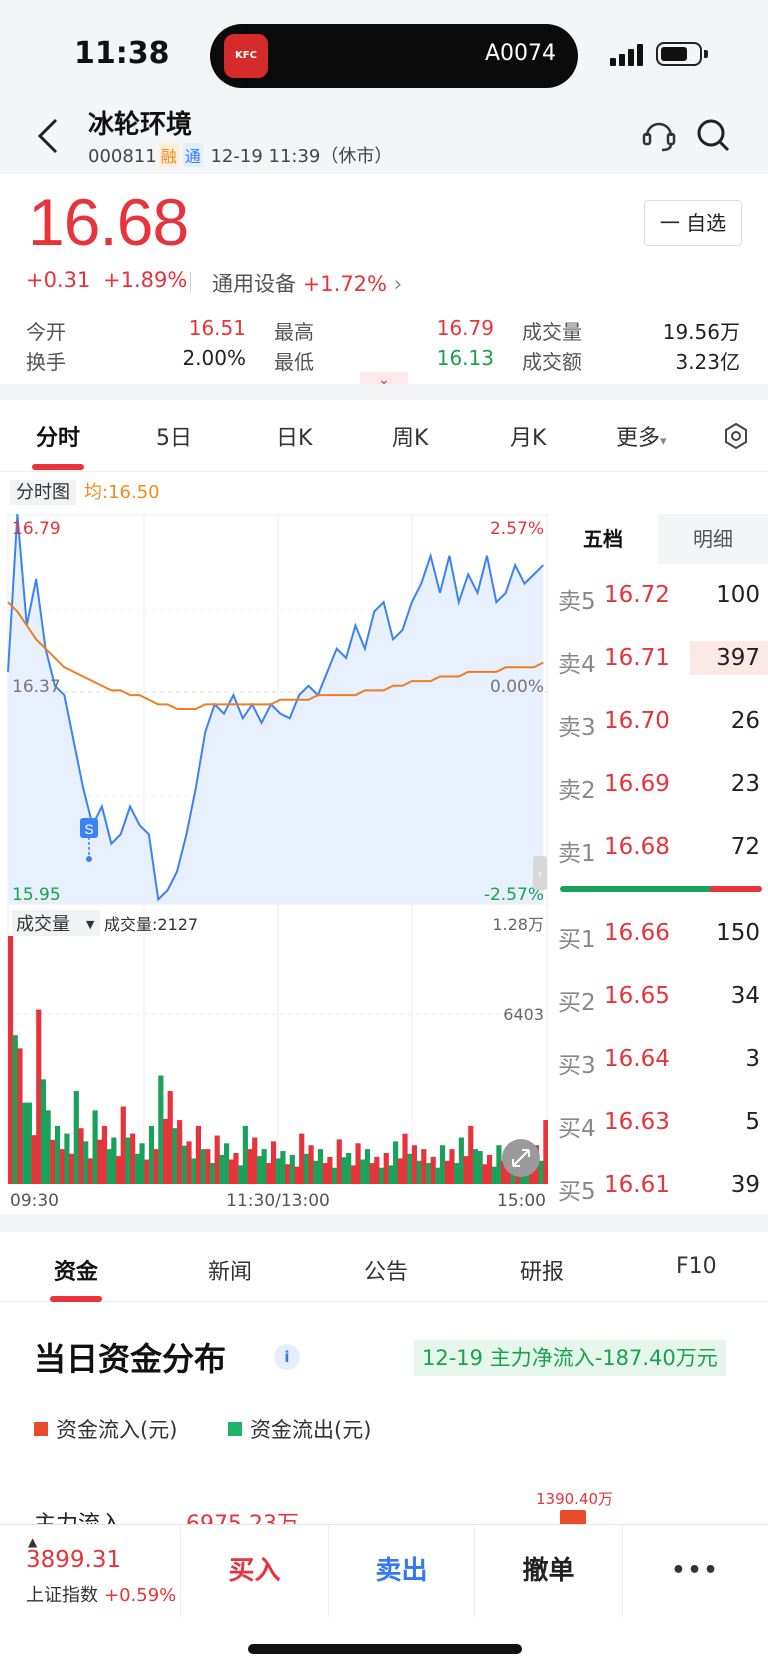 This screenshot has height=1669, width=768. I want to click on info-icon: i, so click(287, 1357).